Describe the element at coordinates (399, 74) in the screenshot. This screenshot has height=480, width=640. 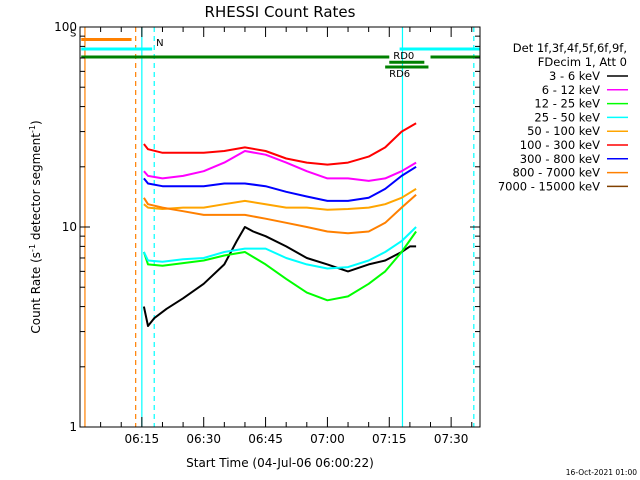
I see `state-label: RD6` at that location.